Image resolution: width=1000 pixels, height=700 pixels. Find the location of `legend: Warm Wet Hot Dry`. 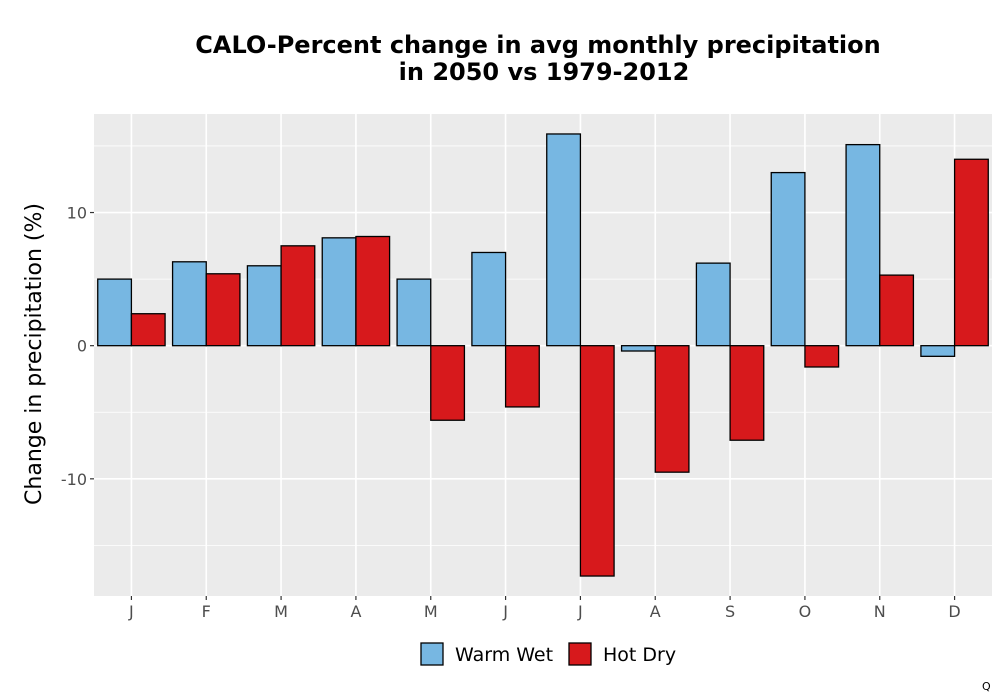

legend: Warm Wet Hot Dry is located at coordinates (548, 654).